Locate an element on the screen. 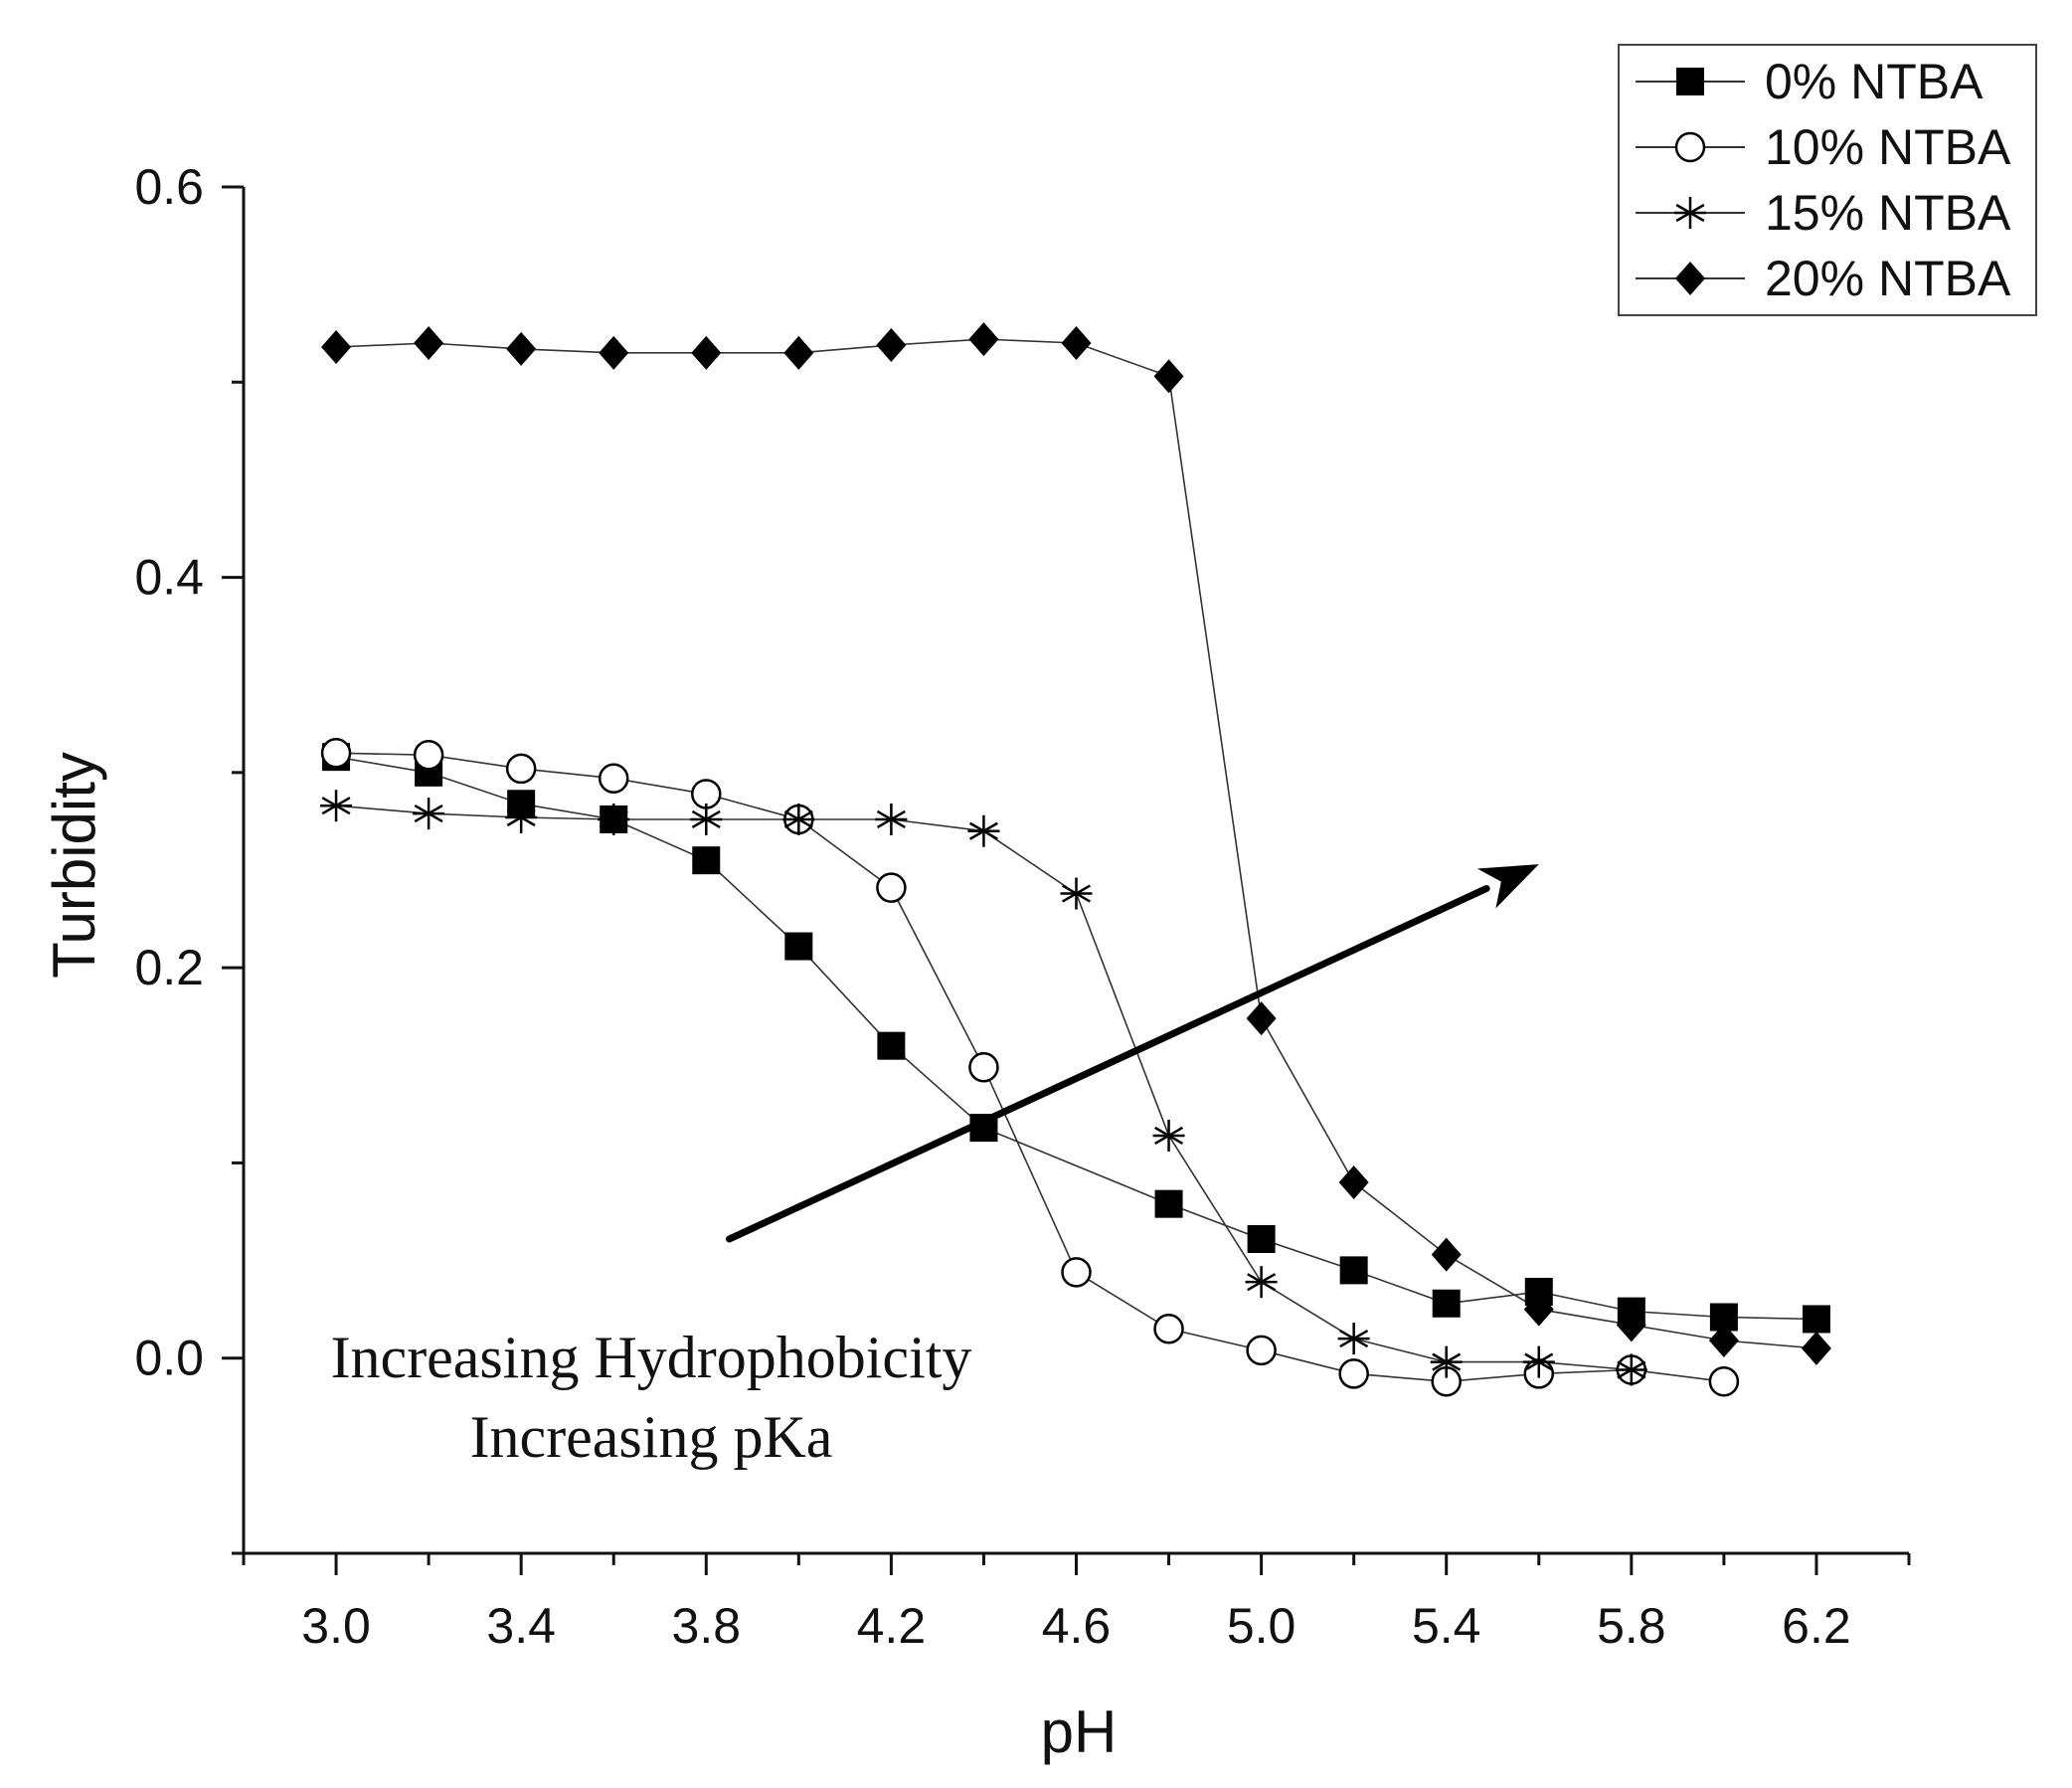  legend: 0% NTBA 10% NTBA 15% NTBA 20% NTBA is located at coordinates (1827, 180).